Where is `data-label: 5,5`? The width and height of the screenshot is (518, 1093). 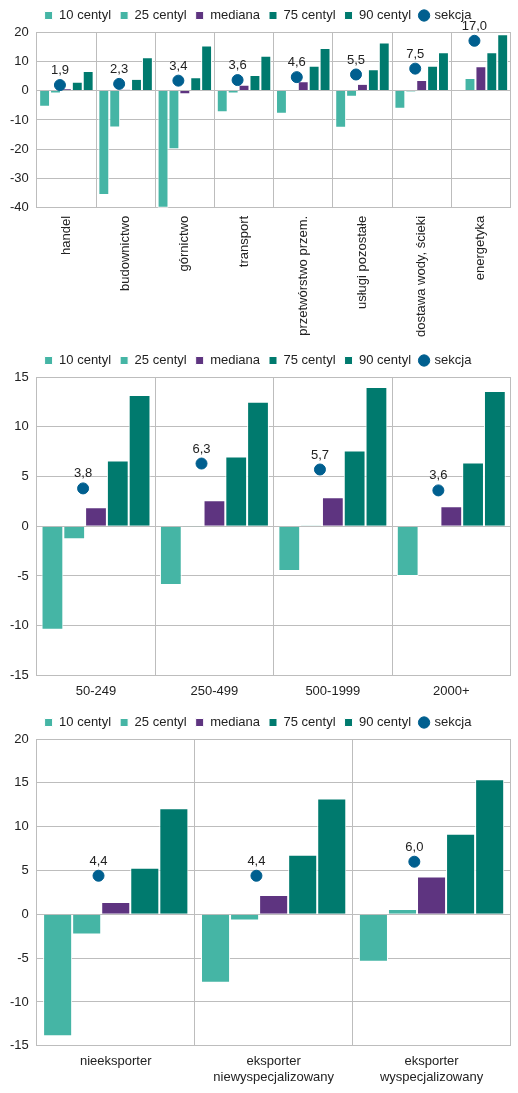 data-label: 5,5 is located at coordinates (356, 59).